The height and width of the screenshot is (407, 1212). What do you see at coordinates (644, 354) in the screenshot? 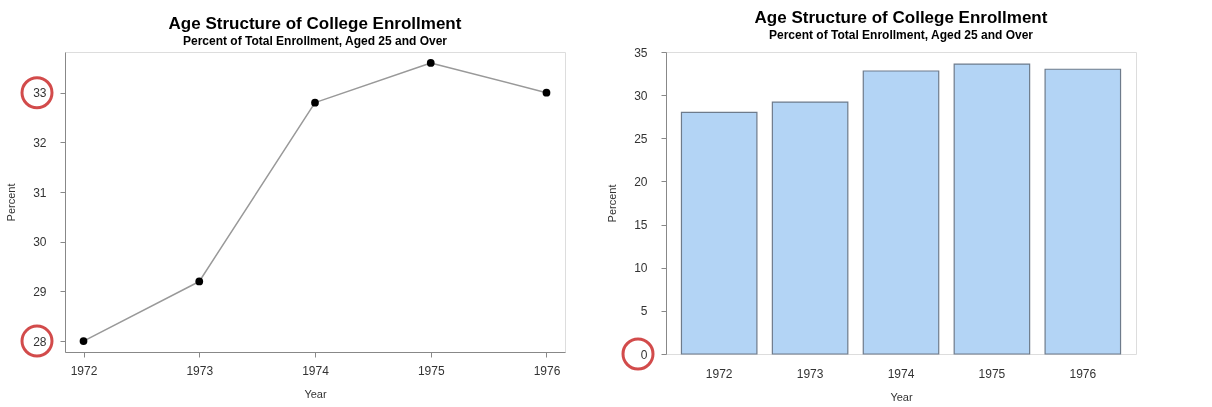
I see `y-tick-label: 0` at bounding box center [644, 354].